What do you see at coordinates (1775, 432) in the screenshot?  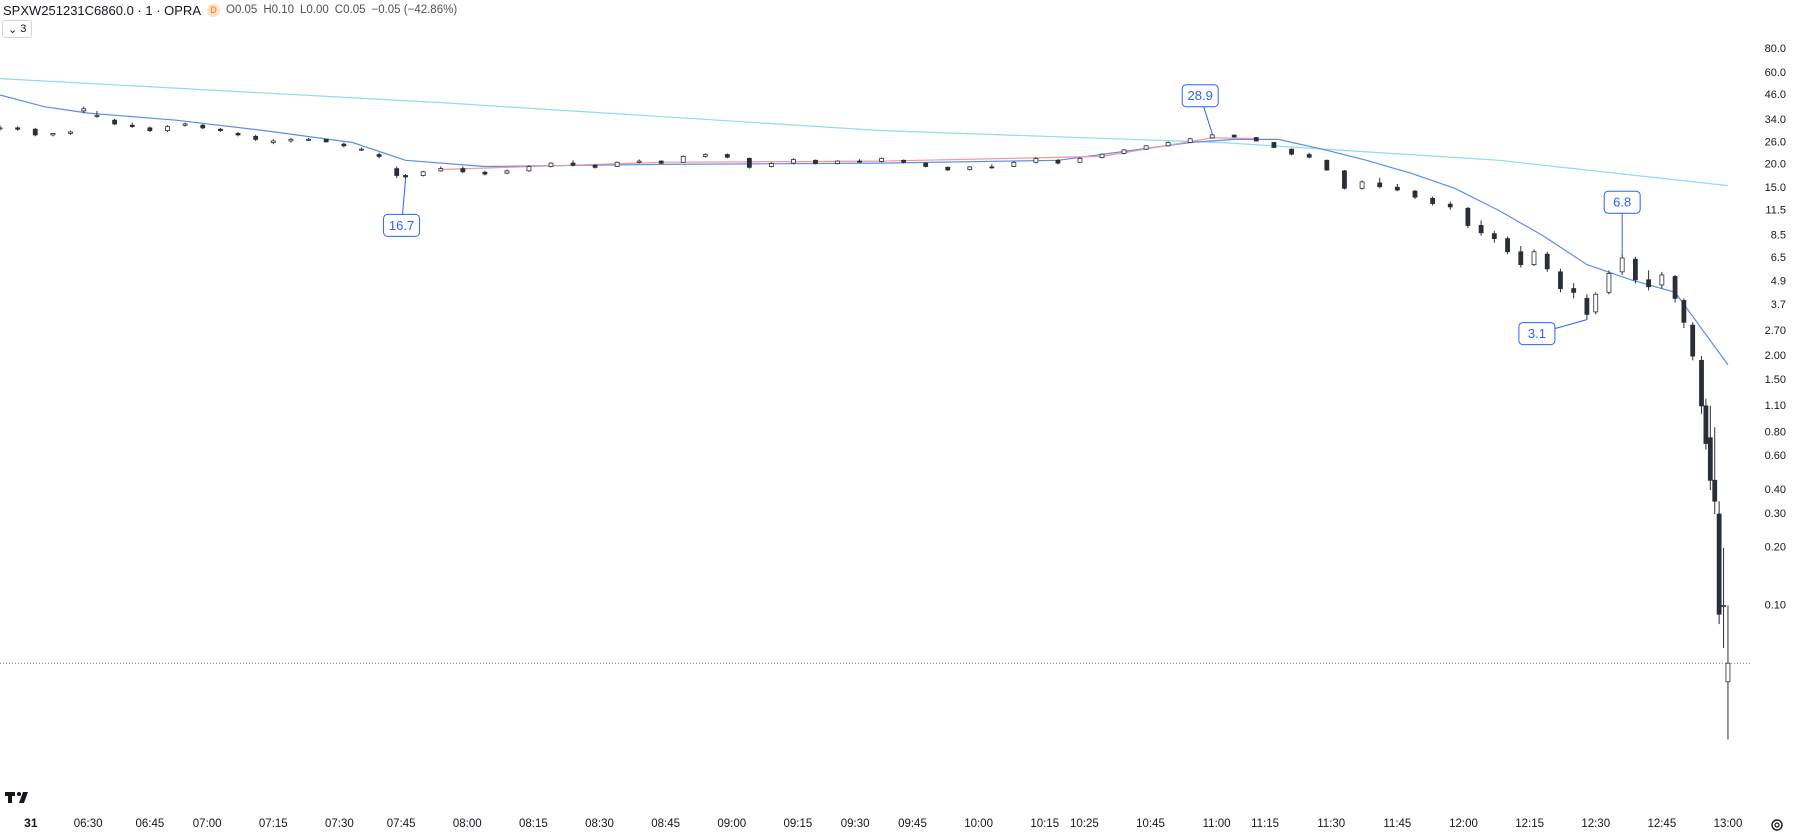 I see `y-tick-label: 0.80` at bounding box center [1775, 432].